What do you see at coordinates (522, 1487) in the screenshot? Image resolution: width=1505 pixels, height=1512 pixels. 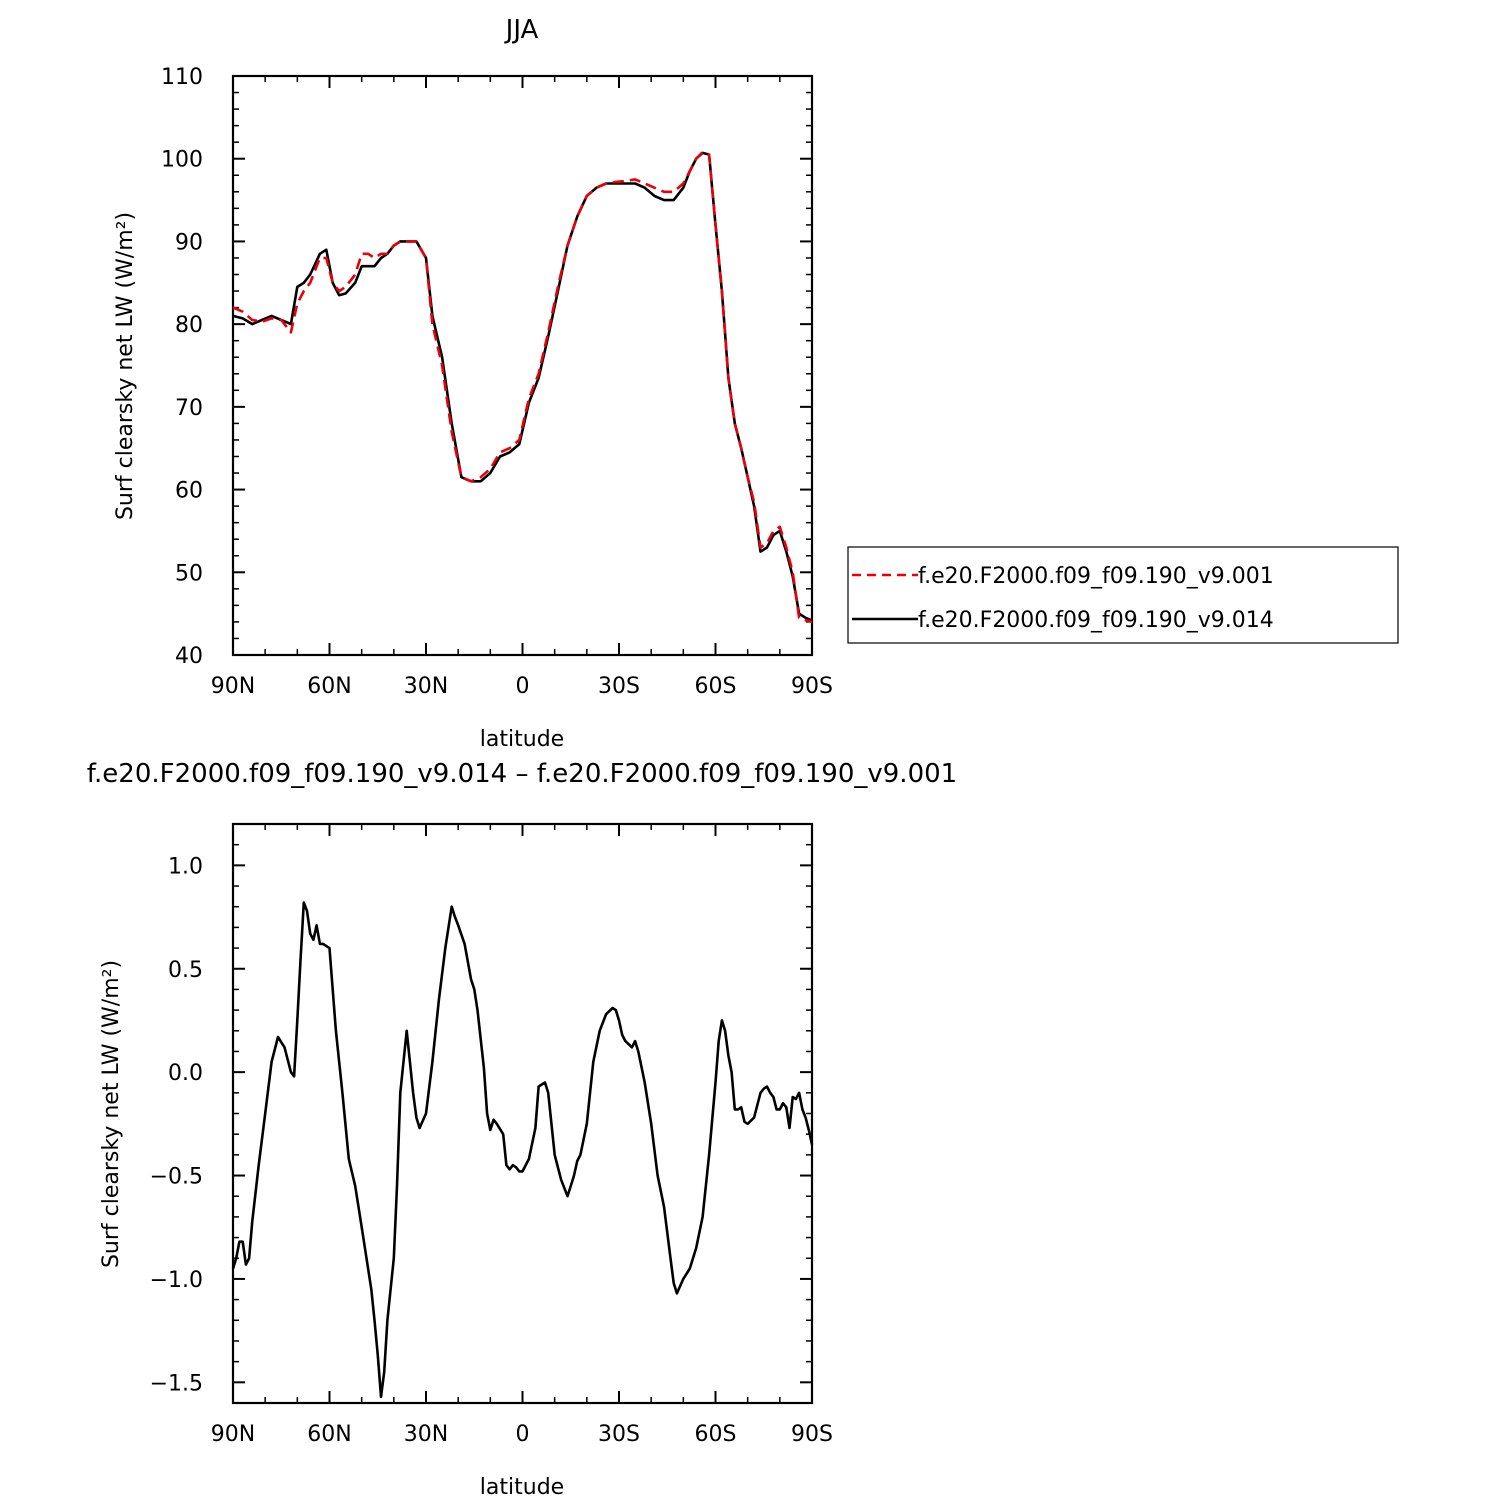 I see `bottom-x-axis-title: latitude` at bounding box center [522, 1487].